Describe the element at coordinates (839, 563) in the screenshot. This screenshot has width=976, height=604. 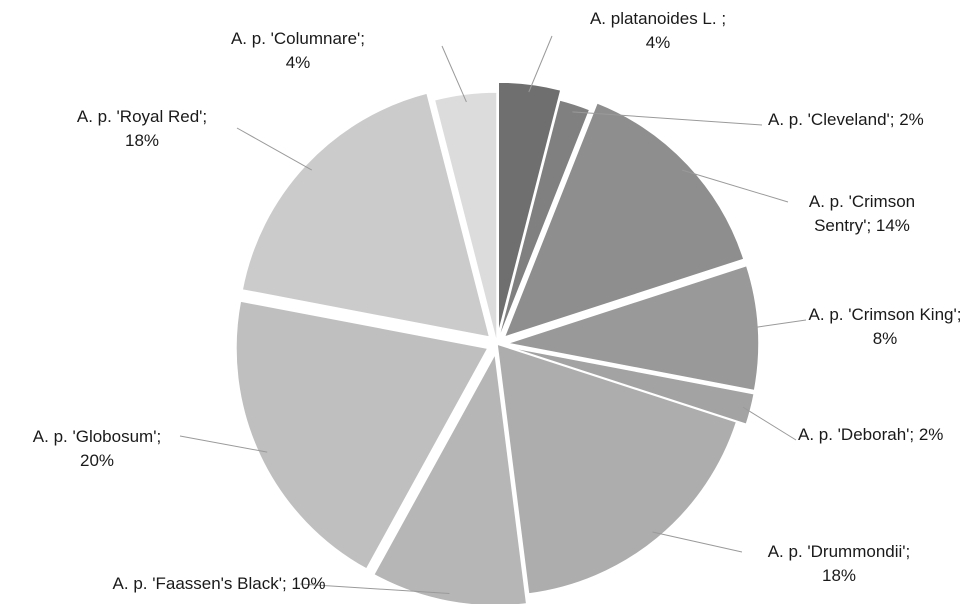
I see `slice-label: A. p. 'Drummondii'; 18%` at that location.